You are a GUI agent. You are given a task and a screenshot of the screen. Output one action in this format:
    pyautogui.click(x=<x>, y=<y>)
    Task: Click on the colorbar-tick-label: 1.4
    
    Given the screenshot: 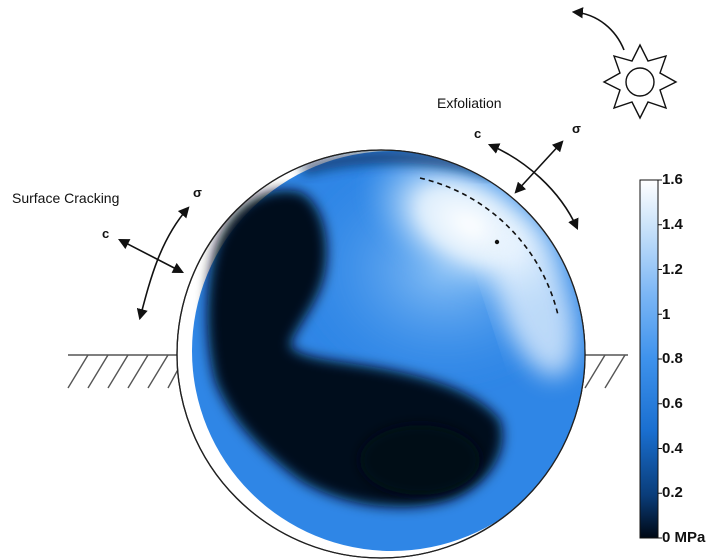 What is the action you would take?
    pyautogui.click(x=672, y=224)
    